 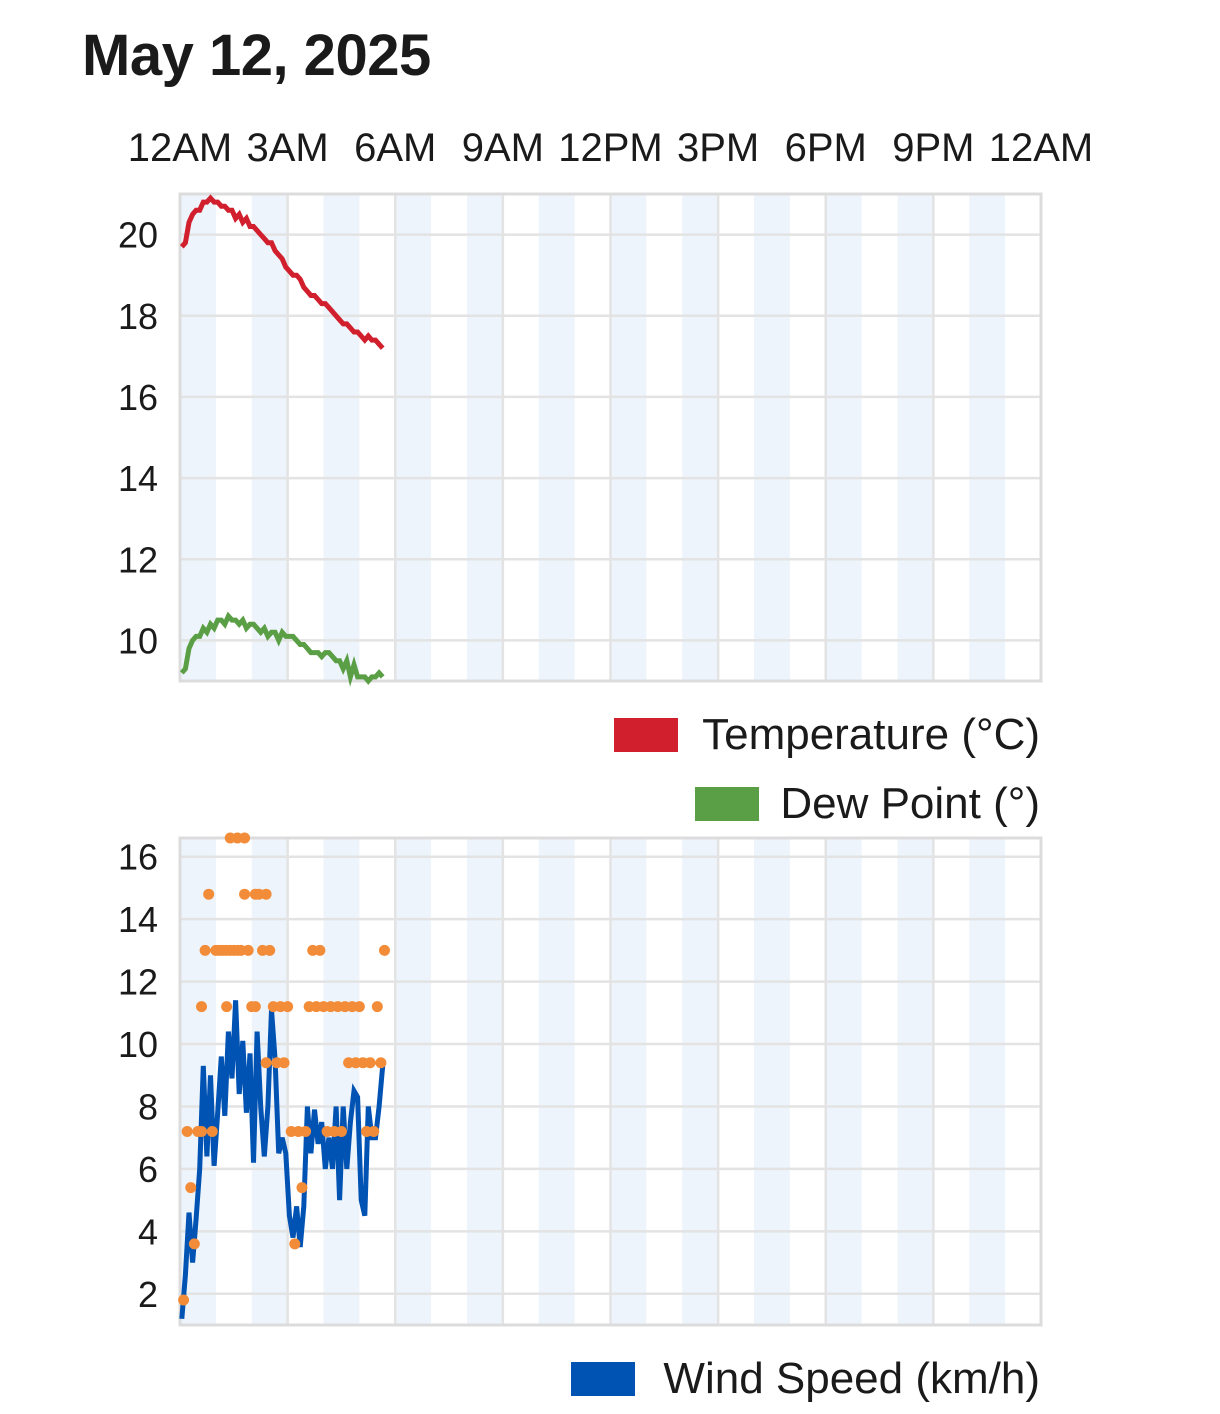 I want to click on chart1-series, so click(x=282, y=440).